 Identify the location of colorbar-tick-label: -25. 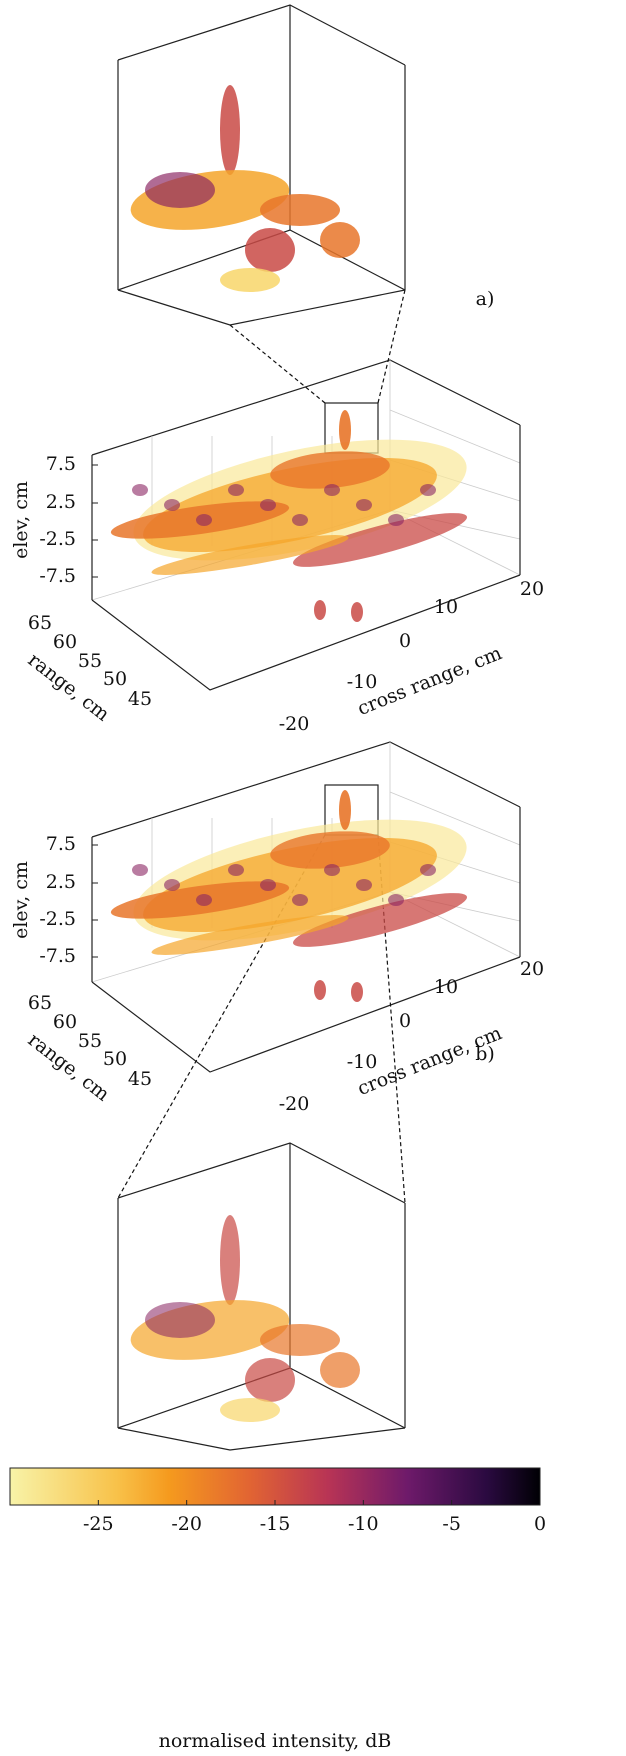
(98, 1524).